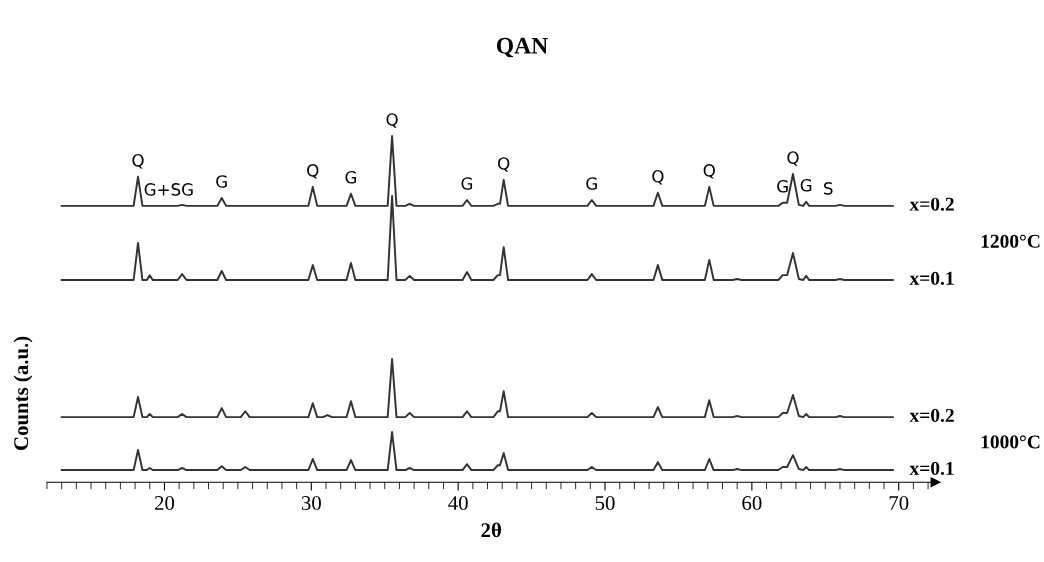 The height and width of the screenshot is (562, 1044). Describe the element at coordinates (752, 503) in the screenshot. I see `x-tick-label: 60` at that location.